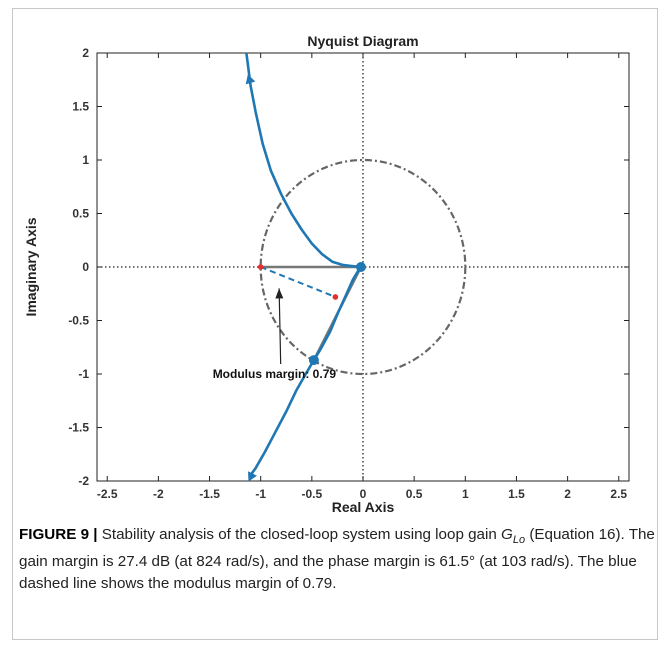 This screenshot has height=653, width=672. What do you see at coordinates (31, 266) in the screenshot?
I see `y-axis-title: Imaginary Axis` at bounding box center [31, 266].